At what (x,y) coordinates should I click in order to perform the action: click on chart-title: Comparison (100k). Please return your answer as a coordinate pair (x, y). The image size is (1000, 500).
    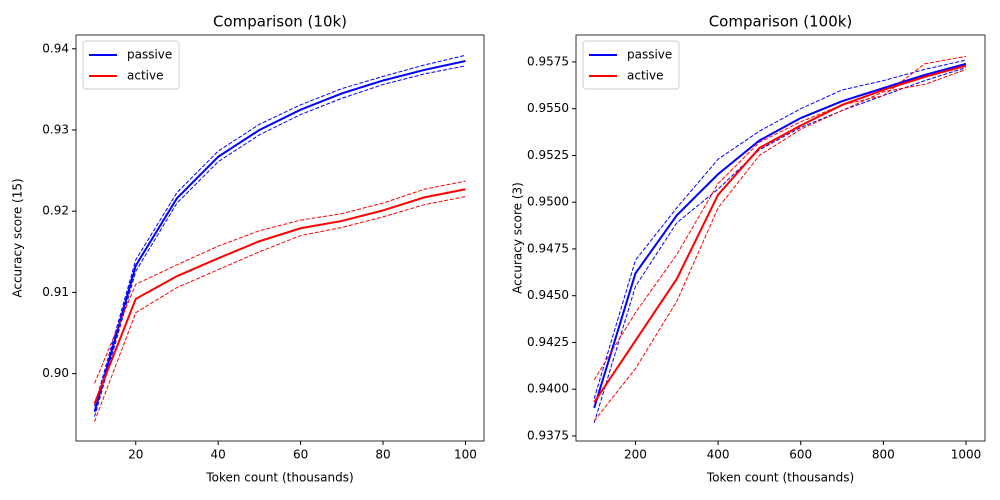
    Looking at the image, I should click on (781, 22).